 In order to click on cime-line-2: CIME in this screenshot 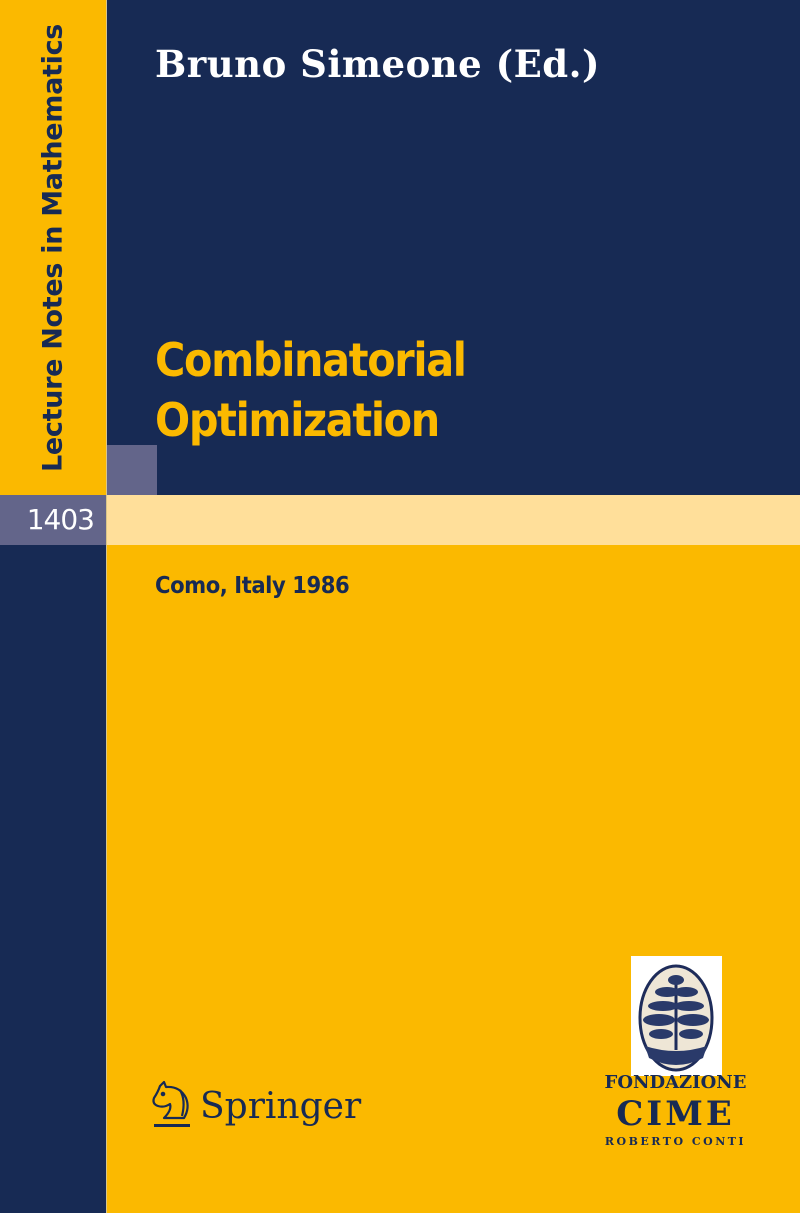, I will do `click(675, 1114)`.